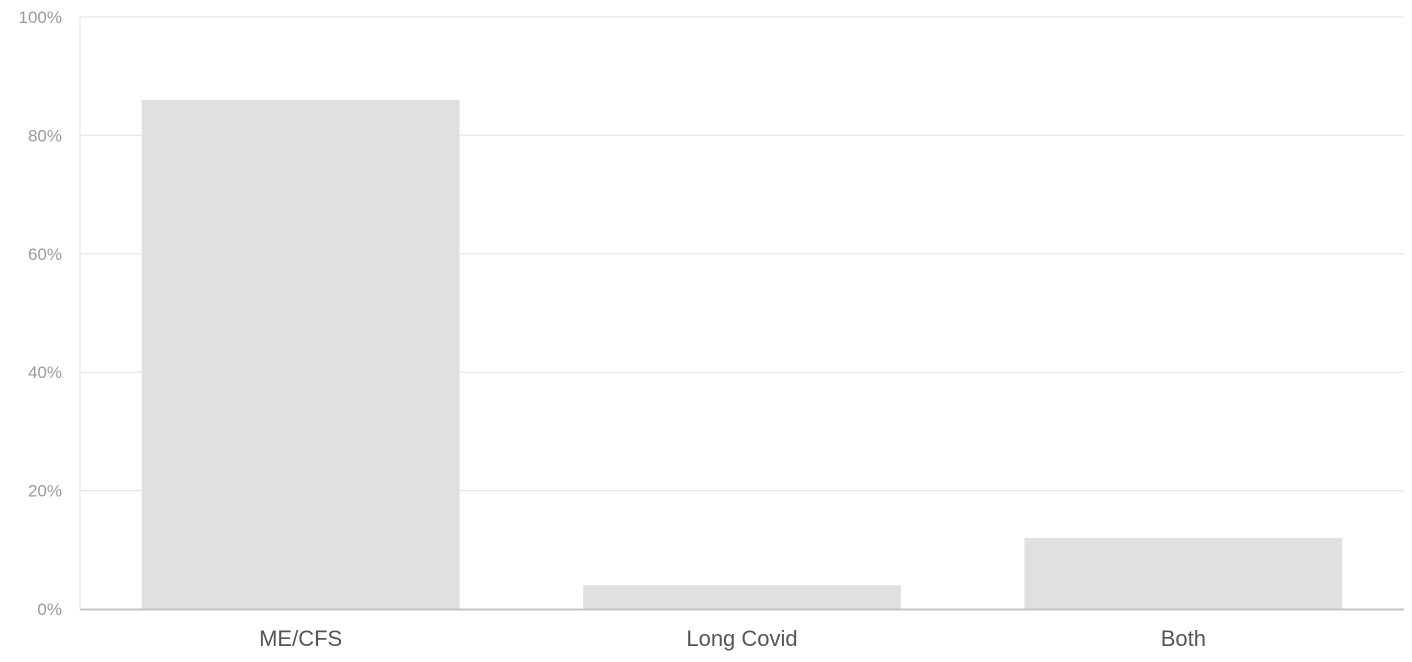  I want to click on y-tick-label: 80%, so click(45, 135).